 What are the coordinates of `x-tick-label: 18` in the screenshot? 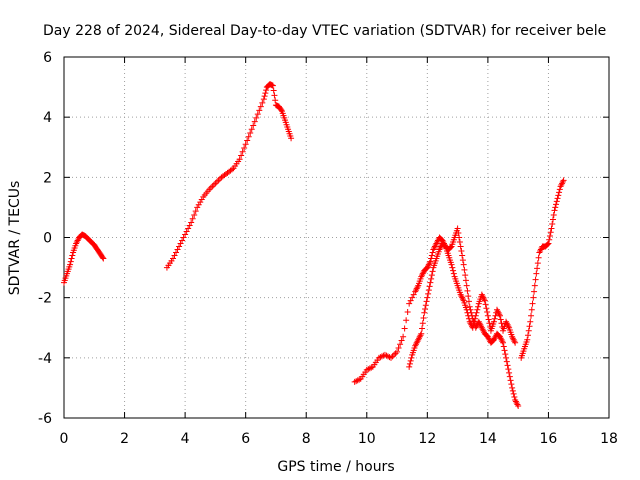 It's located at (609, 439).